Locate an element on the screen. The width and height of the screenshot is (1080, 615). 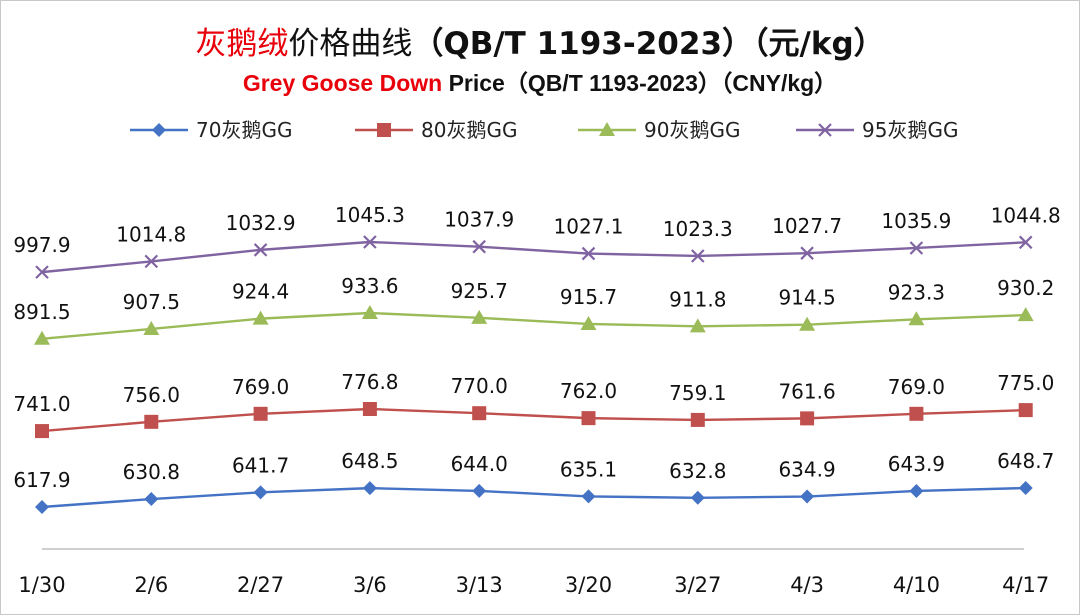
data-label: 630.8 is located at coordinates (151, 472).